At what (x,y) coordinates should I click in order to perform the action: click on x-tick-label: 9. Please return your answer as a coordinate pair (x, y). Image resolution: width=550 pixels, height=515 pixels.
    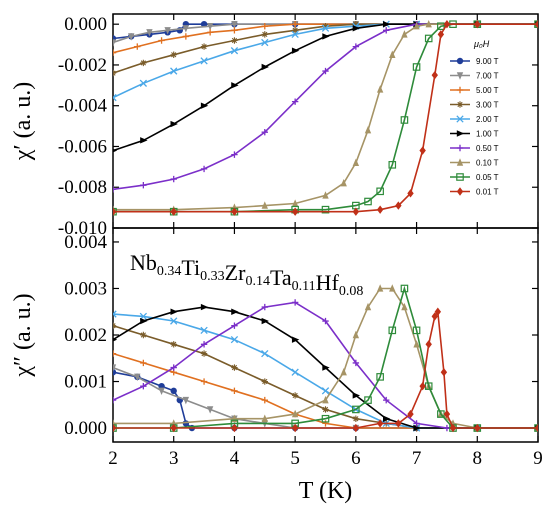
    Looking at the image, I should click on (538, 458).